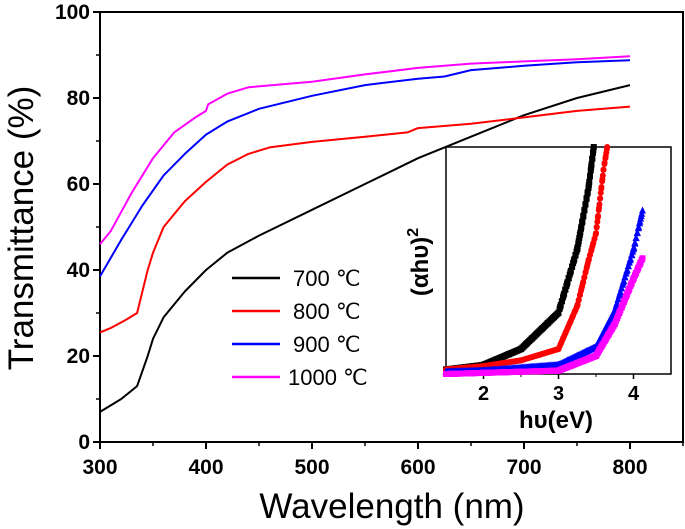 Image resolution: width=685 pixels, height=529 pixels. Describe the element at coordinates (420, 266) in the screenshot. I see `inset-y-axis-title: (αhυ)` at that location.